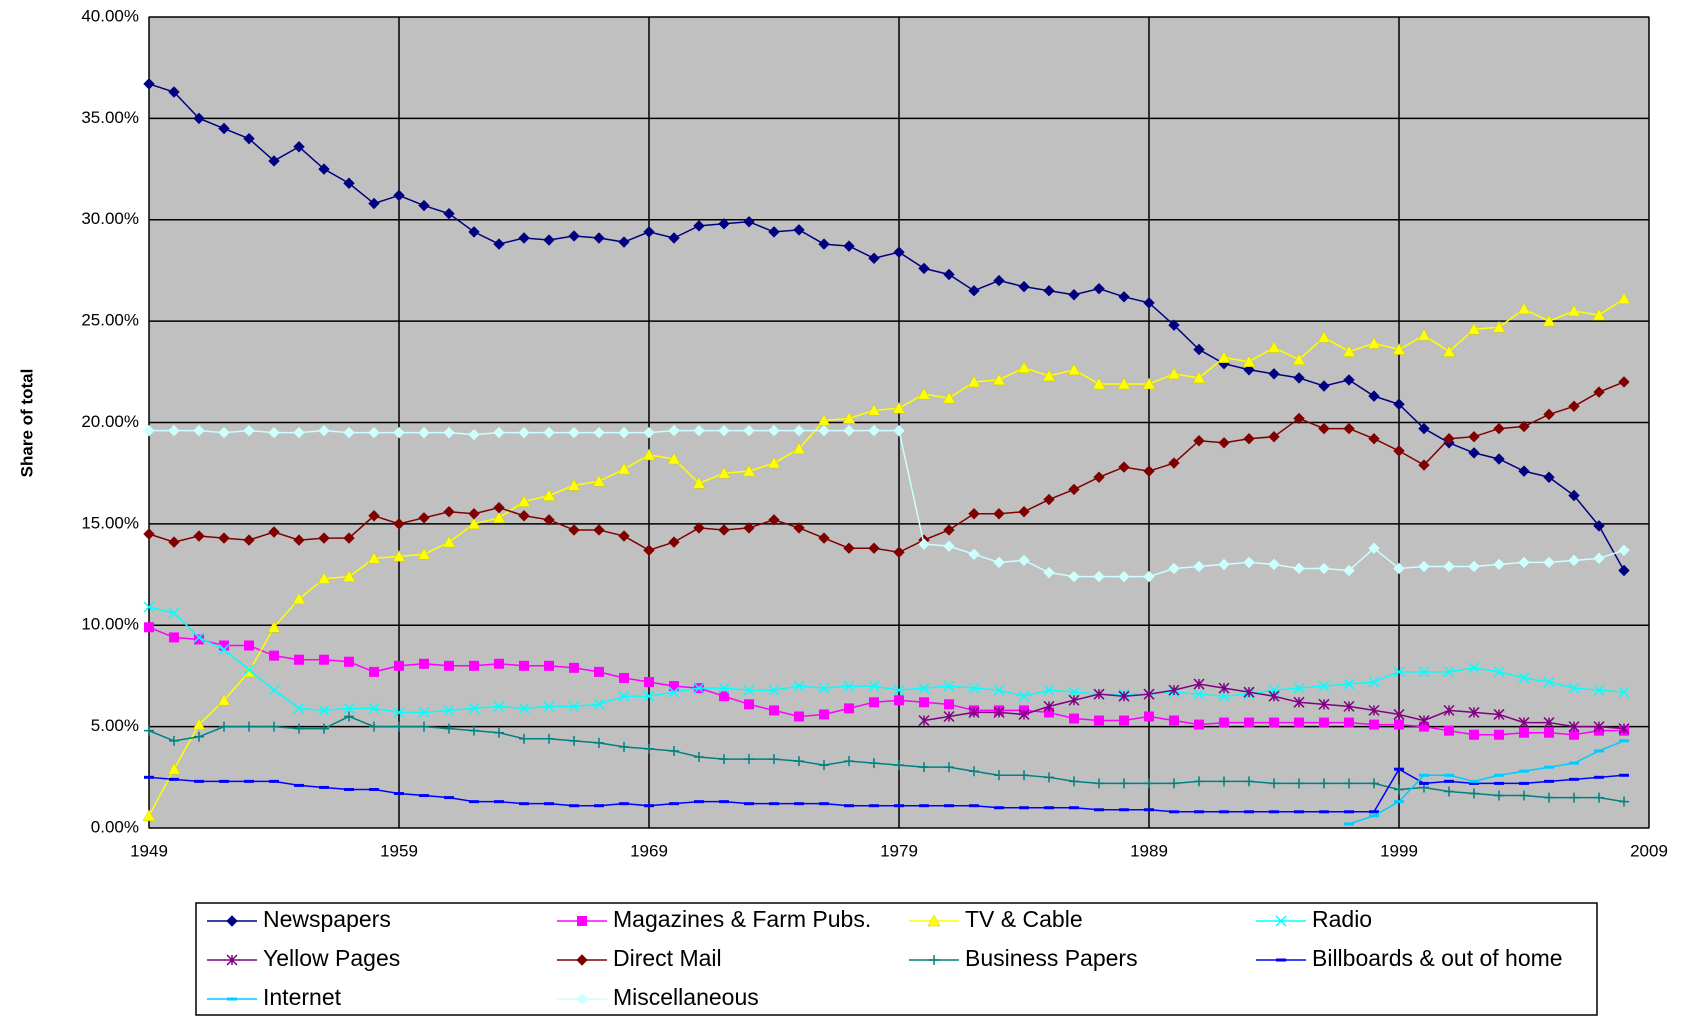 The image size is (1681, 1017). I want to click on y-tick-label: 15.00%, so click(110, 522).